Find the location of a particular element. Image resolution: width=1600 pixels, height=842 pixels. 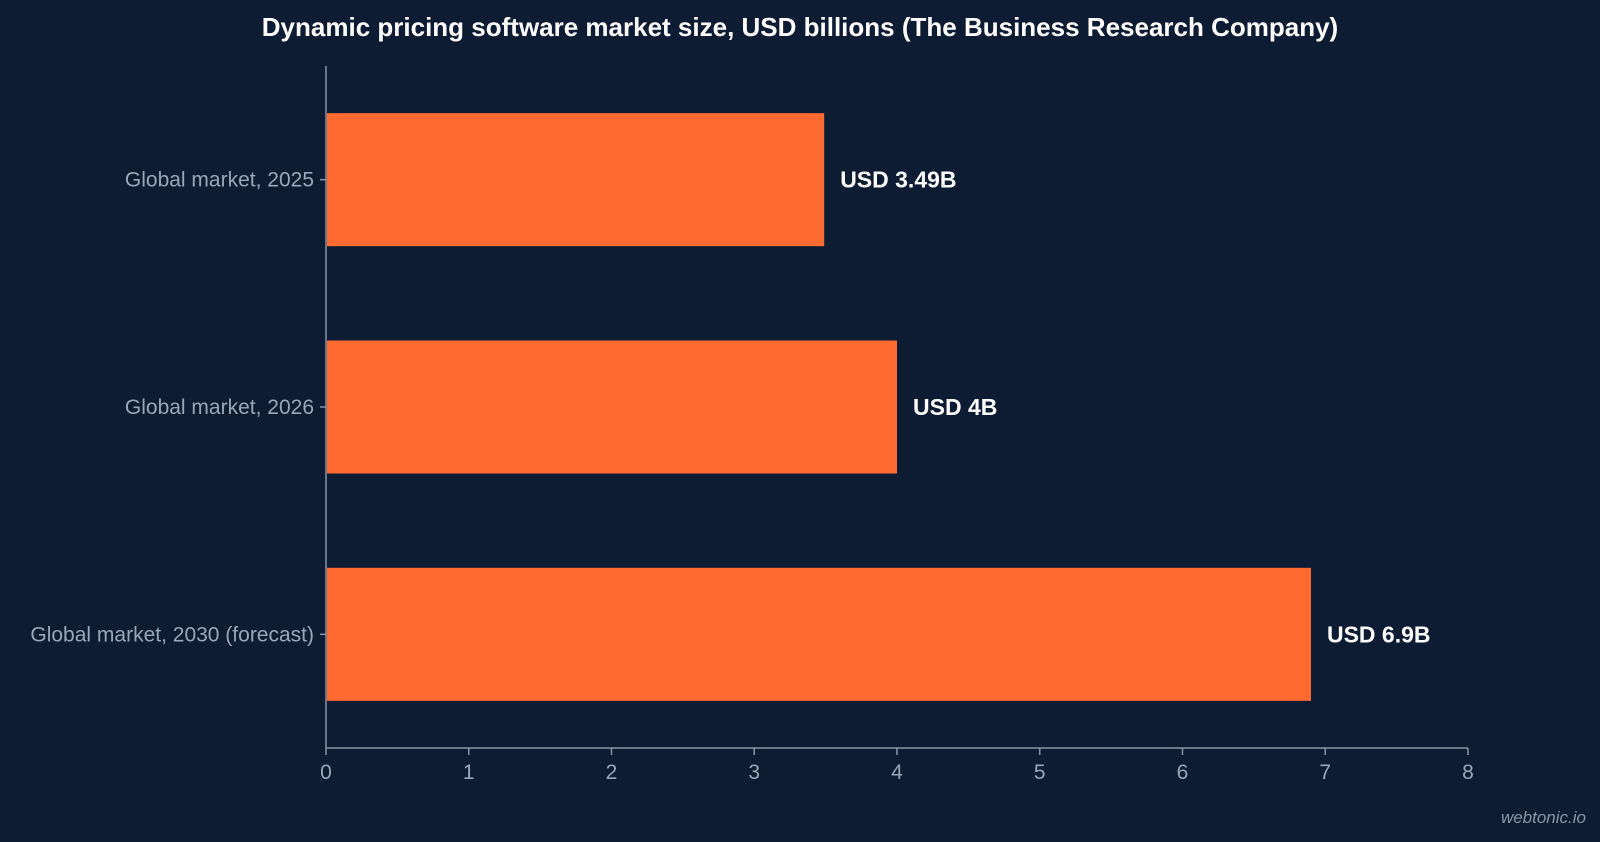

category-label: Global market, 2026 is located at coordinates (219, 407).